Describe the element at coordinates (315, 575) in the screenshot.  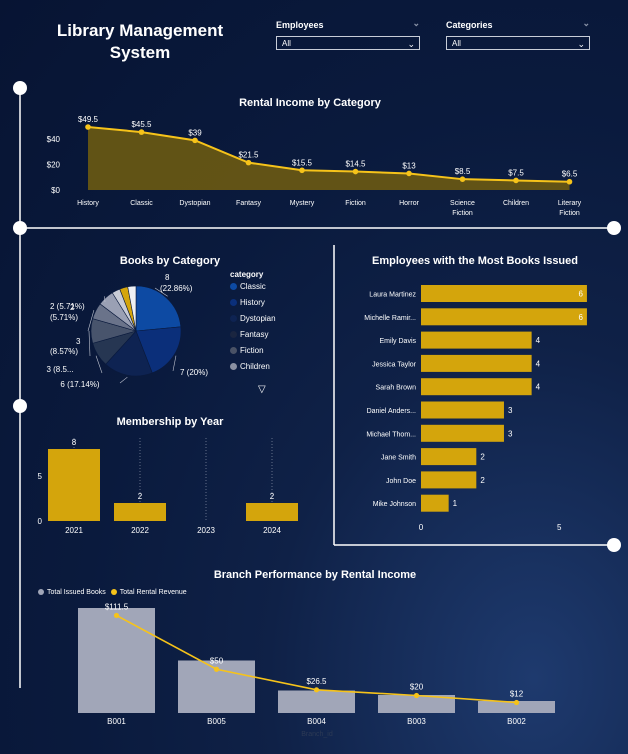
I see `branch-performance-title: Branch Performance by Rental Income` at that location.